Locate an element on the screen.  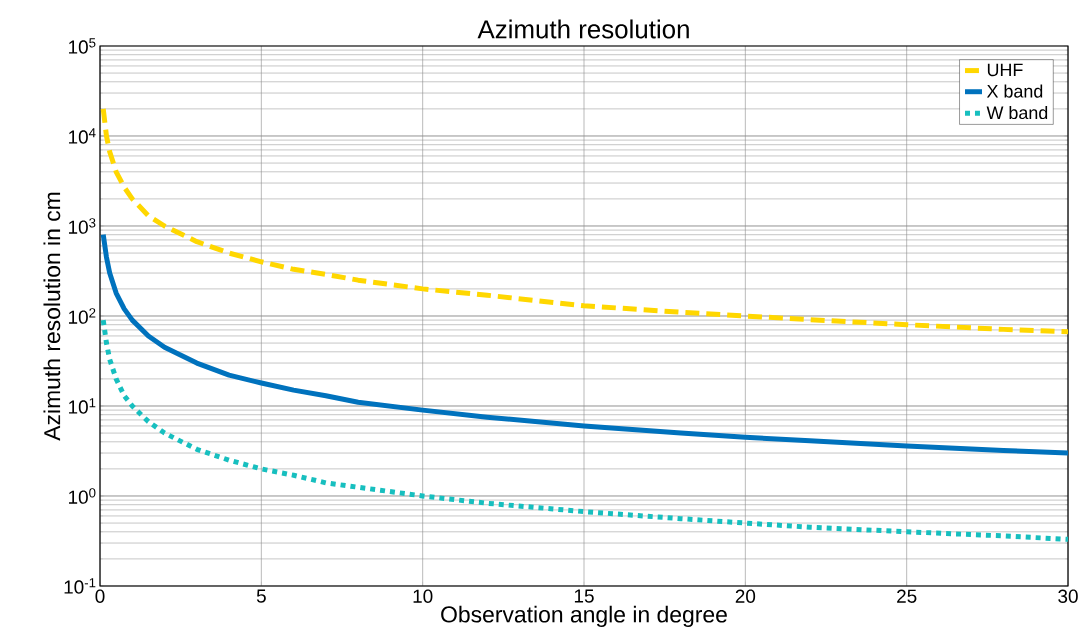
x-tick-label: 30 is located at coordinates (1068, 596).